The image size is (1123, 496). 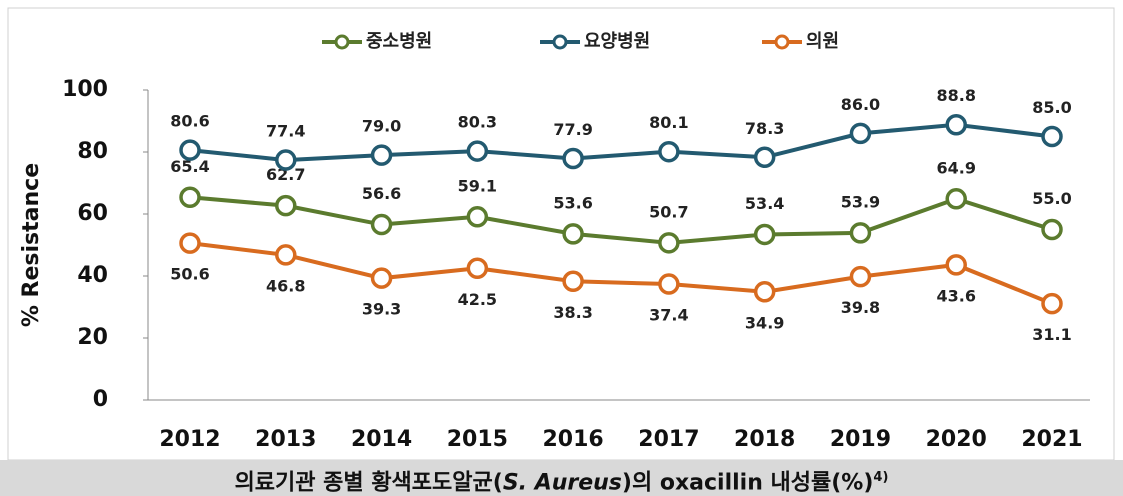 What do you see at coordinates (1051, 198) in the screenshot?
I see `data-label: 55.0` at bounding box center [1051, 198].